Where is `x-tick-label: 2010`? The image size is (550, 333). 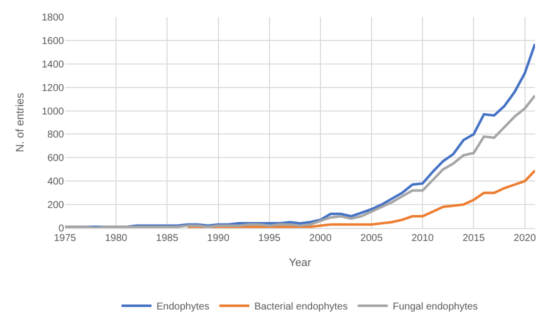
x-tick-label: 2010 is located at coordinates (422, 238).